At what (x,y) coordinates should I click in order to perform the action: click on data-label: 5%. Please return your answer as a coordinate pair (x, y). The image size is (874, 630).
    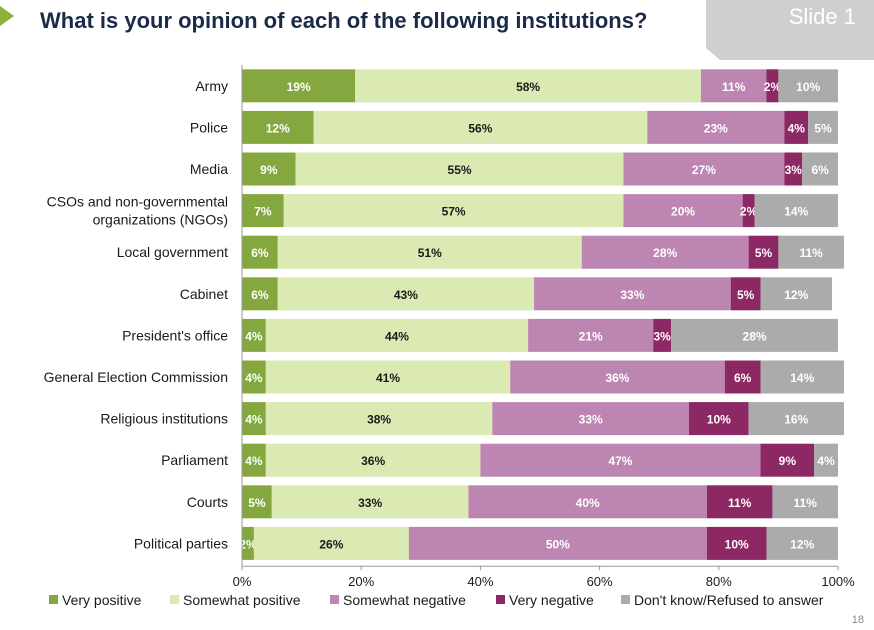
    Looking at the image, I should click on (764, 253).